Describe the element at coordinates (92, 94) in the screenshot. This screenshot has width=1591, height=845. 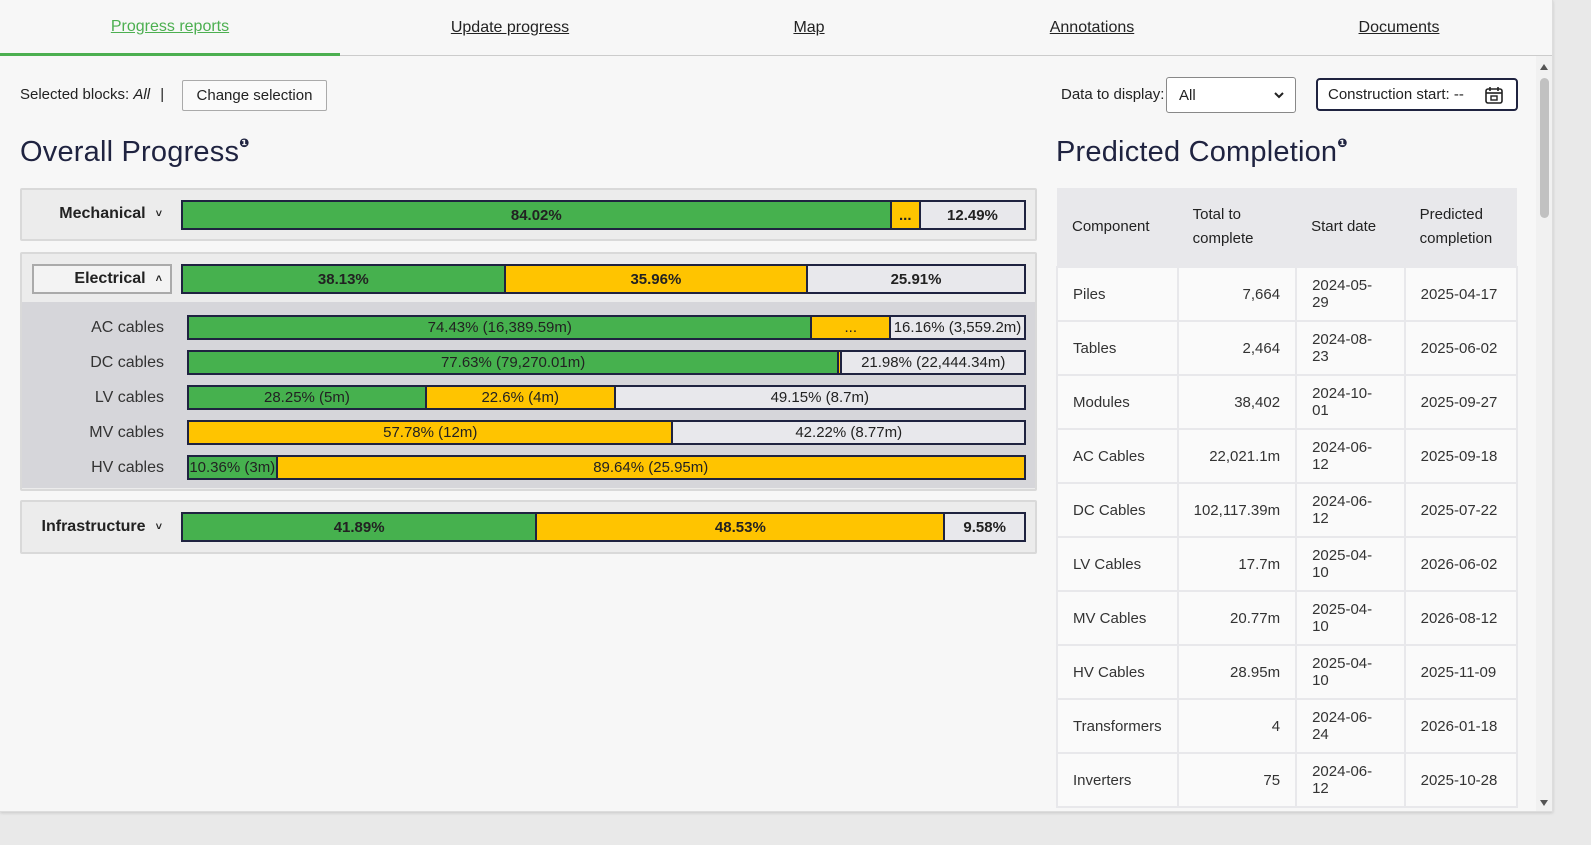
I see `selected-blocks: Selected blocks: All |` at that location.